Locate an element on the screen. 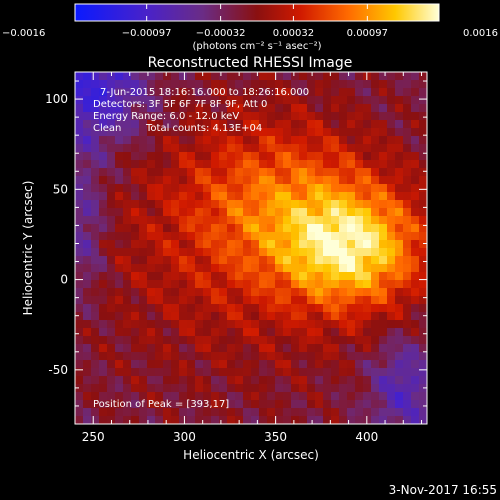  y-axis-label: Heliocentric Y (arcsec) is located at coordinates (28, 248).